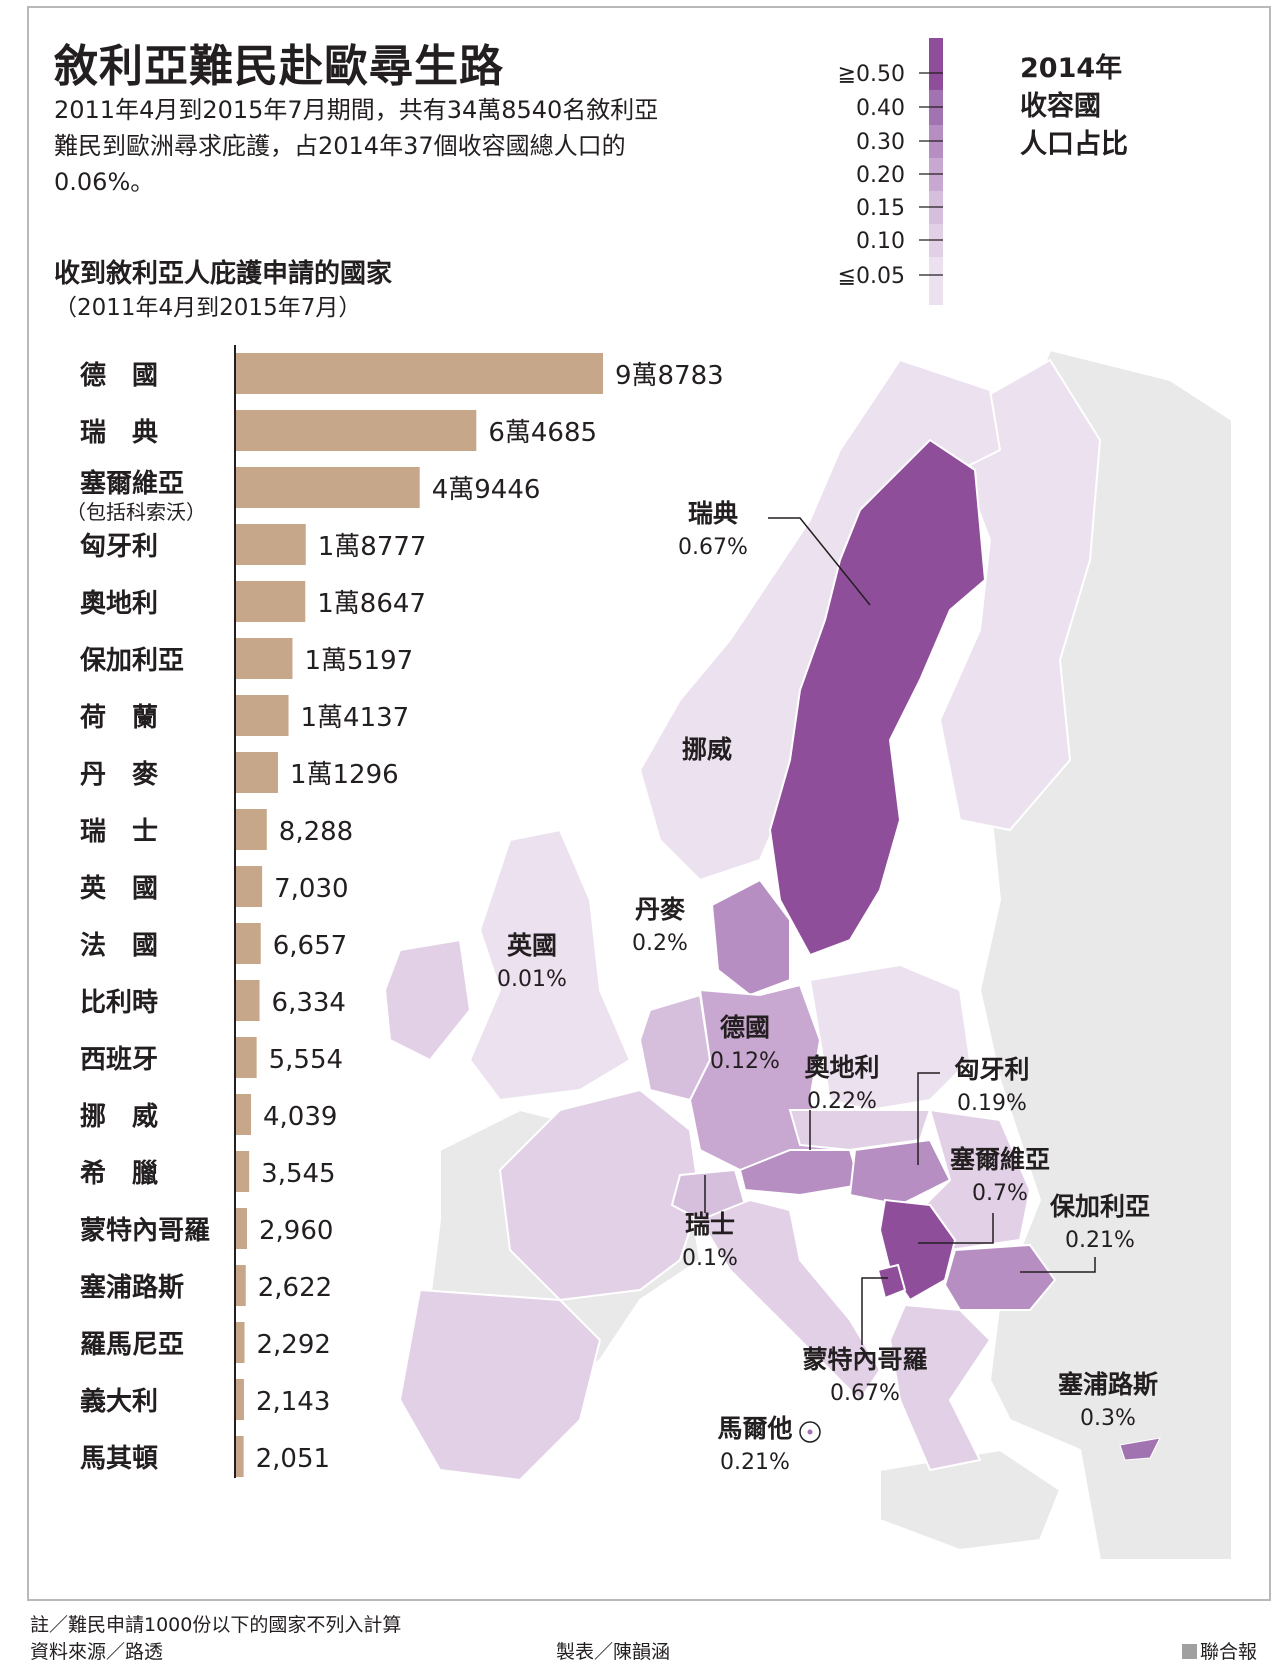  Describe the element at coordinates (208, 308) in the screenshot. I see `bar-chart-period: （2011年4月到2015年7月）` at that location.